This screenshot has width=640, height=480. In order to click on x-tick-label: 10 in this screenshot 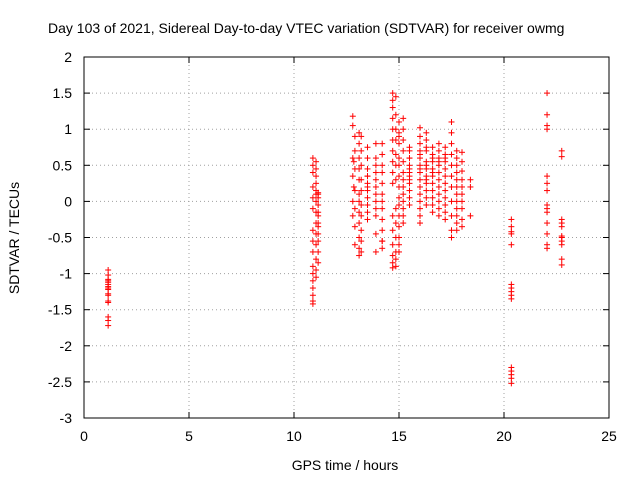, I will do `click(294, 436)`.